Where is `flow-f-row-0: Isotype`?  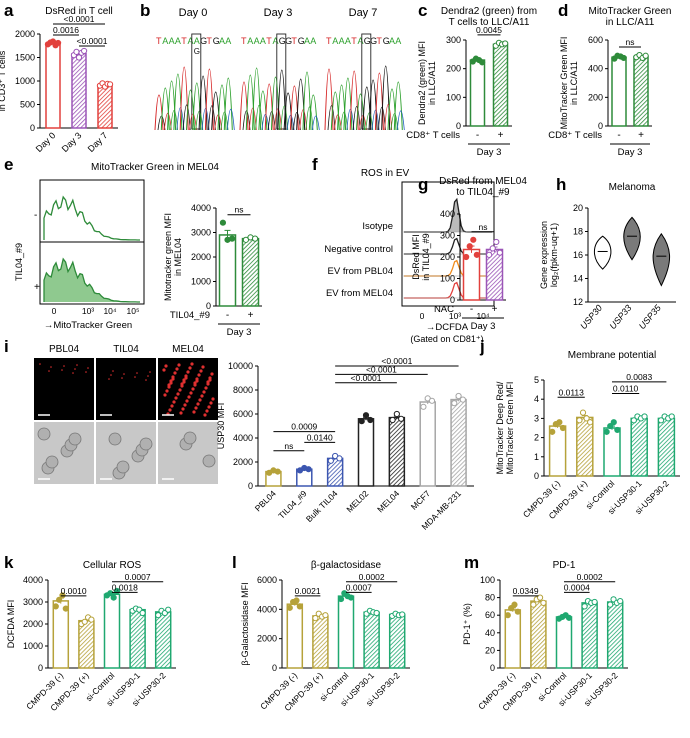 flow-f-row-0: Isotype is located at coordinates (377, 226).